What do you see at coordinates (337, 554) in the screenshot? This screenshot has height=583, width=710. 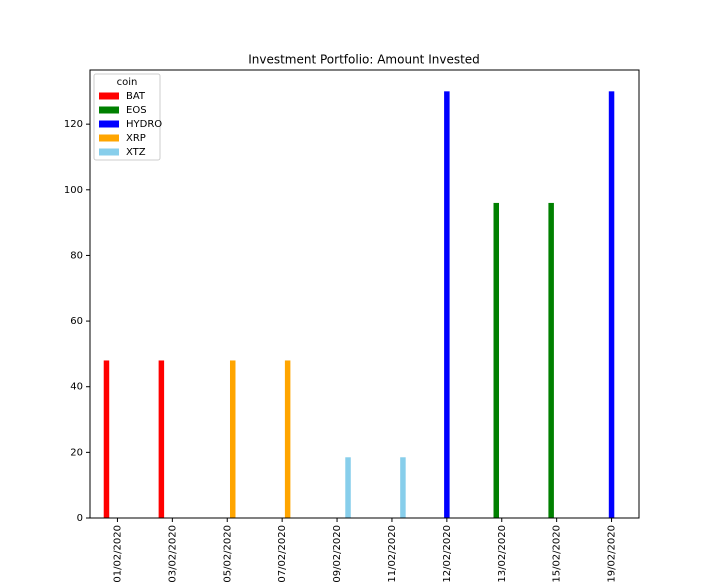 I see `x-tick-label: 09/02/2020` at bounding box center [337, 554].